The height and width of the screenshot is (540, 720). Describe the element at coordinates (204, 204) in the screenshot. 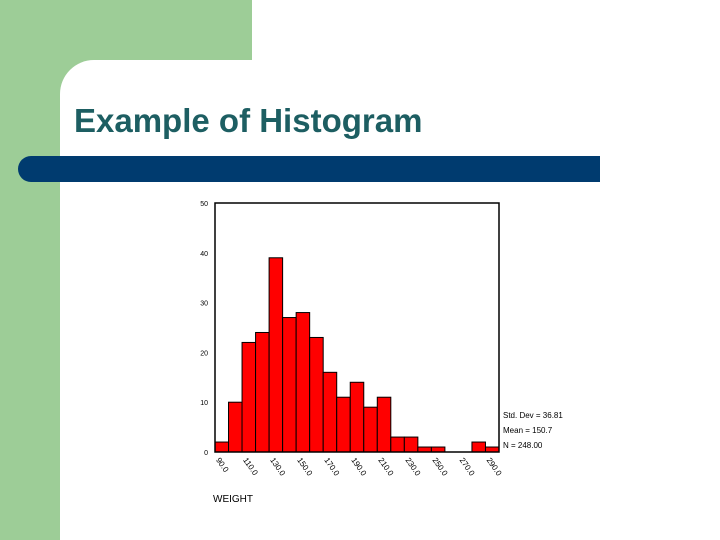

I see `y-tick-label: 50` at that location.